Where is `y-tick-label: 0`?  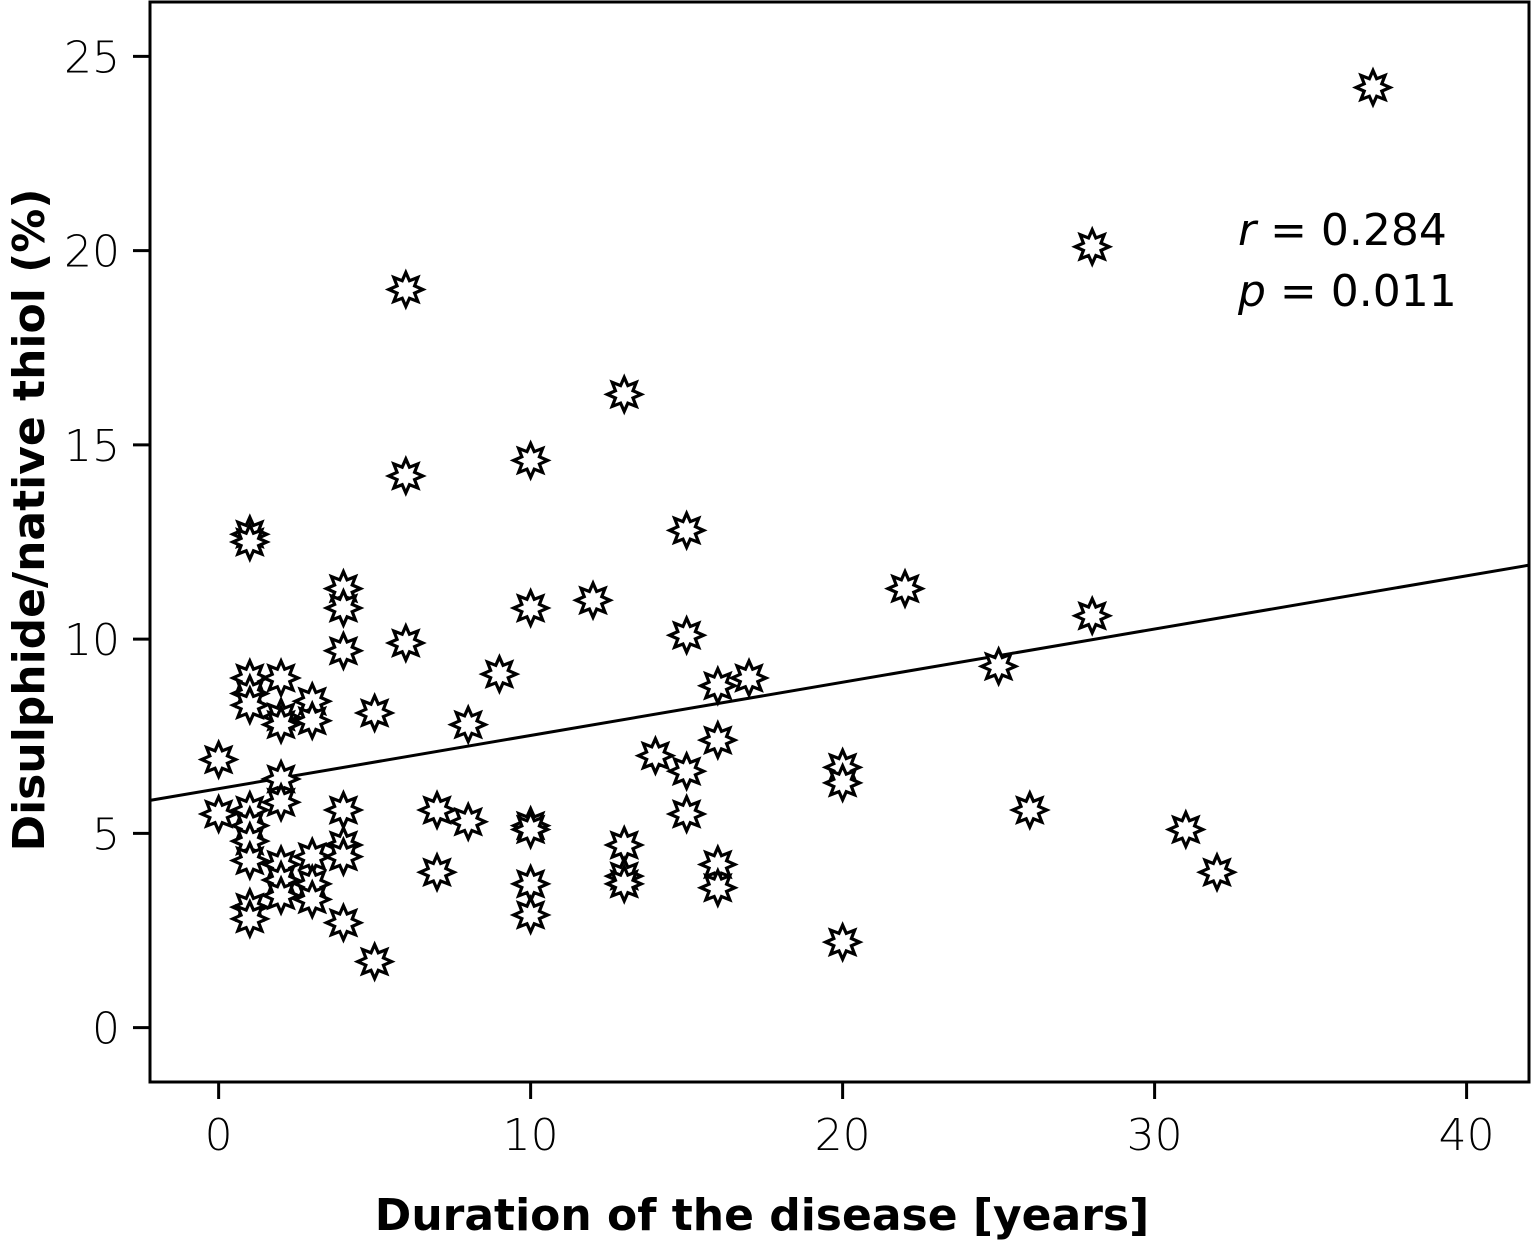
y-tick-label: 0 is located at coordinates (106, 1029).